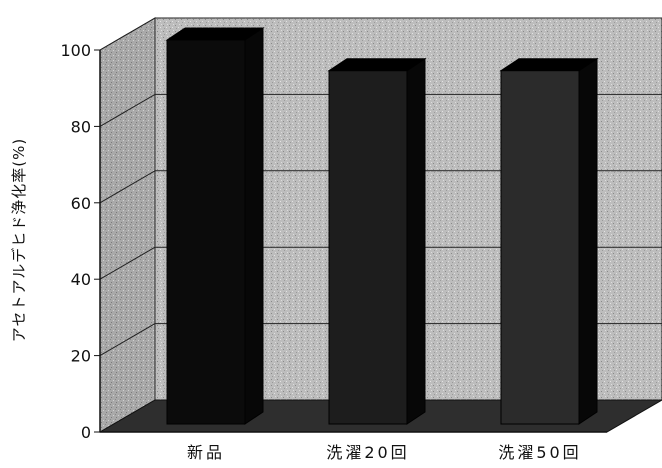 This screenshot has width=662, height=468. I want to click on x-category-labels: 新品 洗濯20回 洗濯50回, so click(384, 452).